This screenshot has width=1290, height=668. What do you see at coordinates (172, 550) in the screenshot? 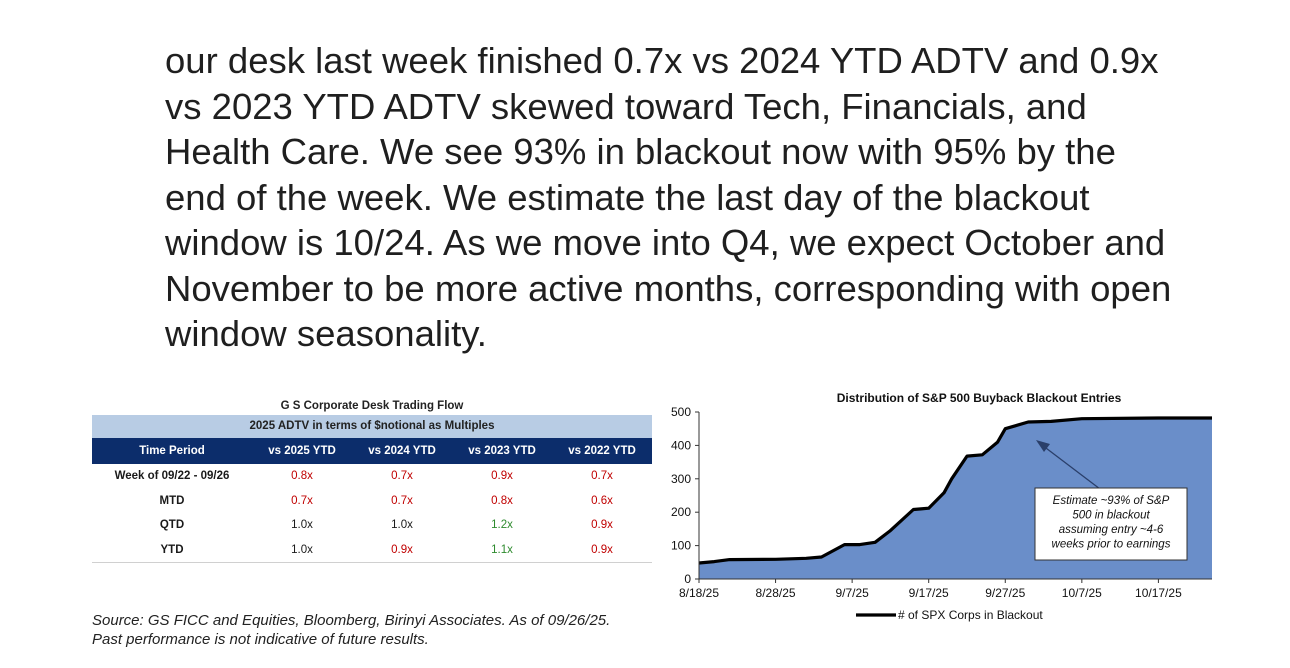
I see `period-cell: YTD` at bounding box center [172, 550].